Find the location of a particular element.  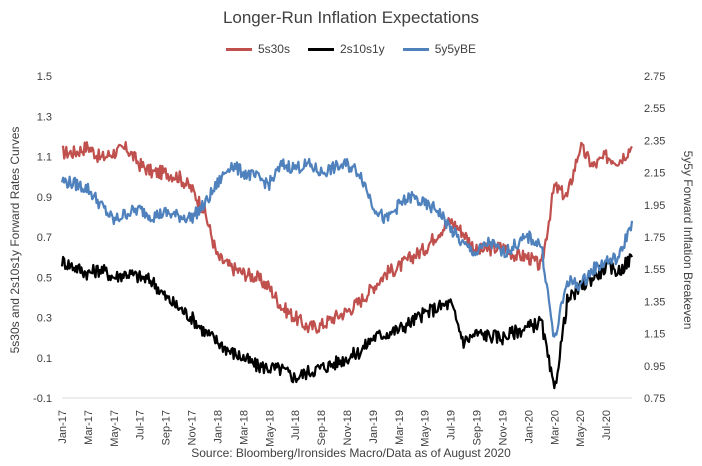

y-right-tick-label: 1.35 is located at coordinates (654, 302).